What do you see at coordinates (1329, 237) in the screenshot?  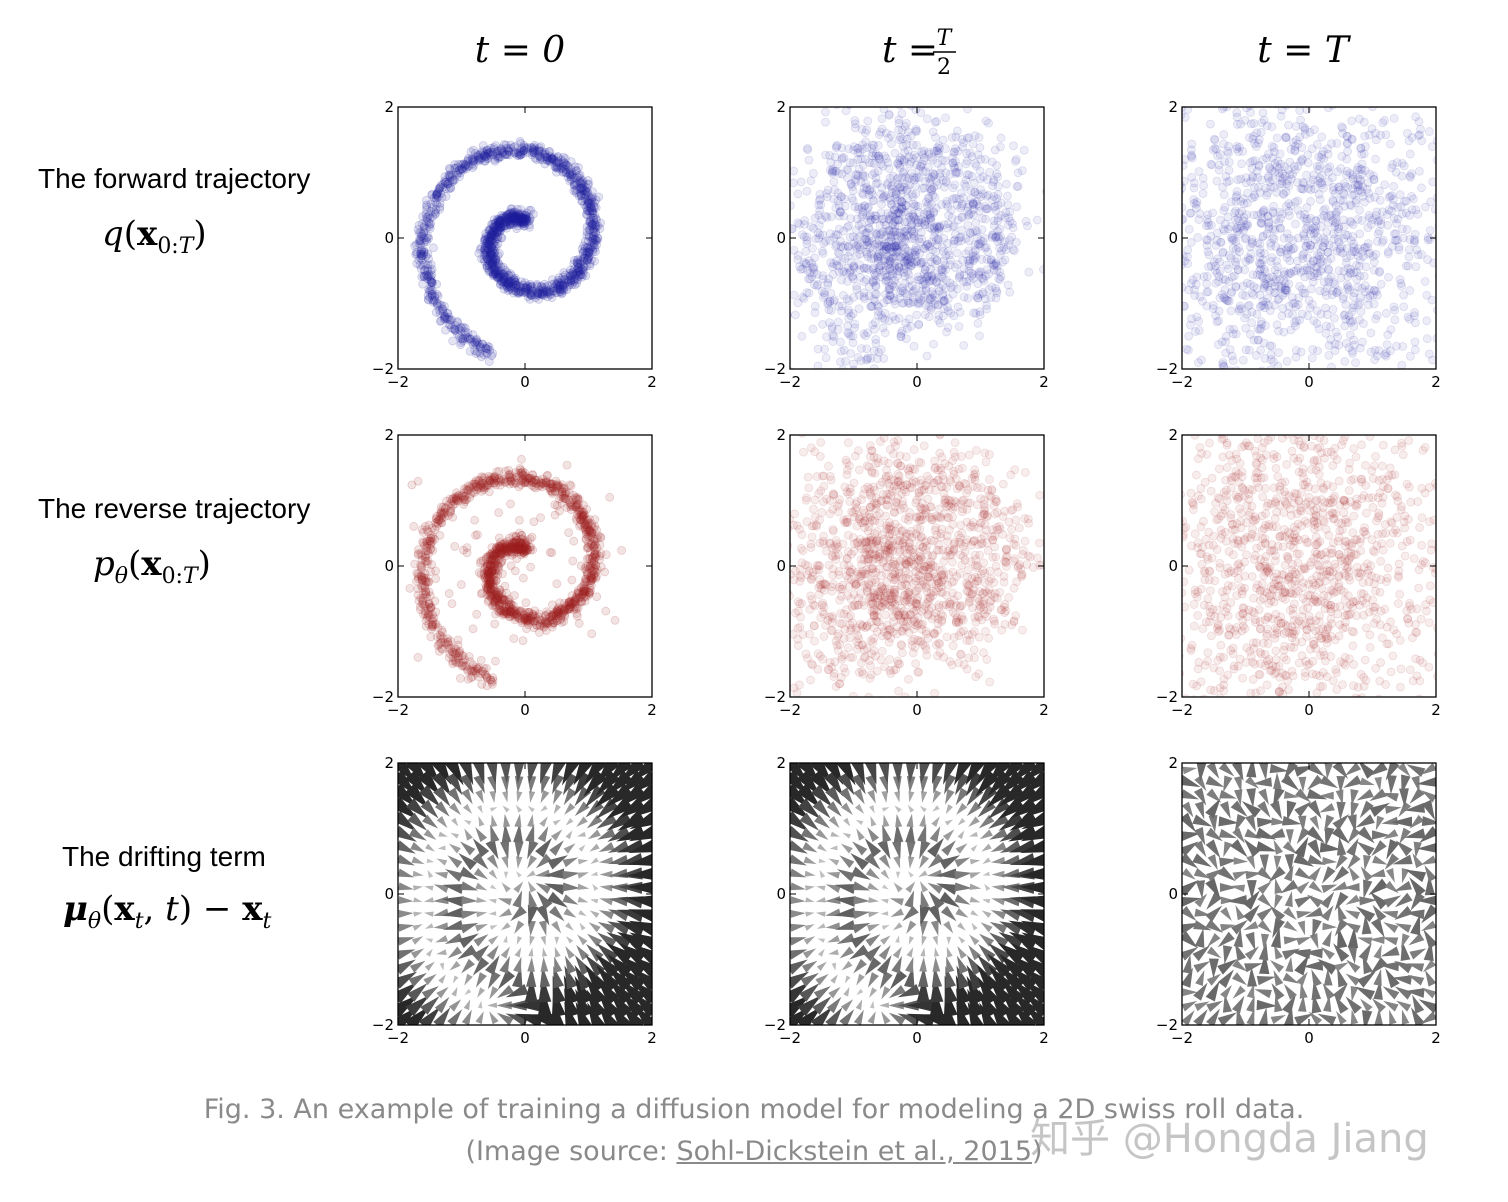 I see `scatter-points` at bounding box center [1329, 237].